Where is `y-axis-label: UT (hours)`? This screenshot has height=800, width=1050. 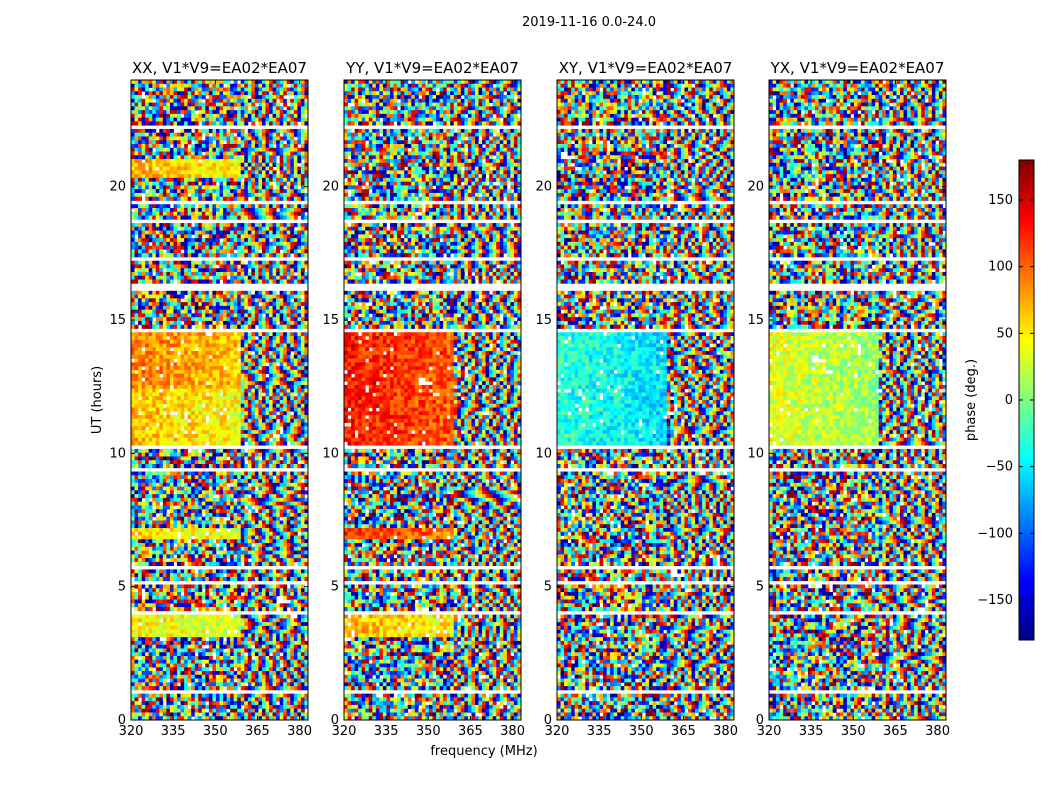 y-axis-label: UT (hours) is located at coordinates (97, 400).